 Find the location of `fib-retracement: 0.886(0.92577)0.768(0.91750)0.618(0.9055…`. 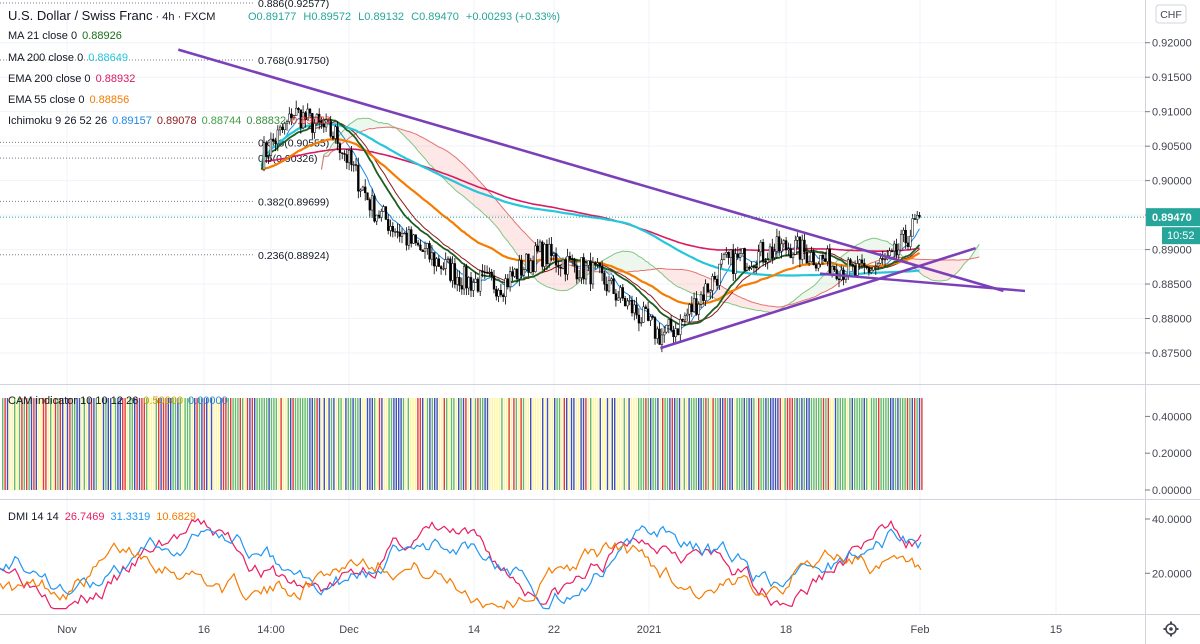

fib-retracement: 0.886(0.92577)0.768(0.91750)0.618(0.9055… is located at coordinates (164, 131).